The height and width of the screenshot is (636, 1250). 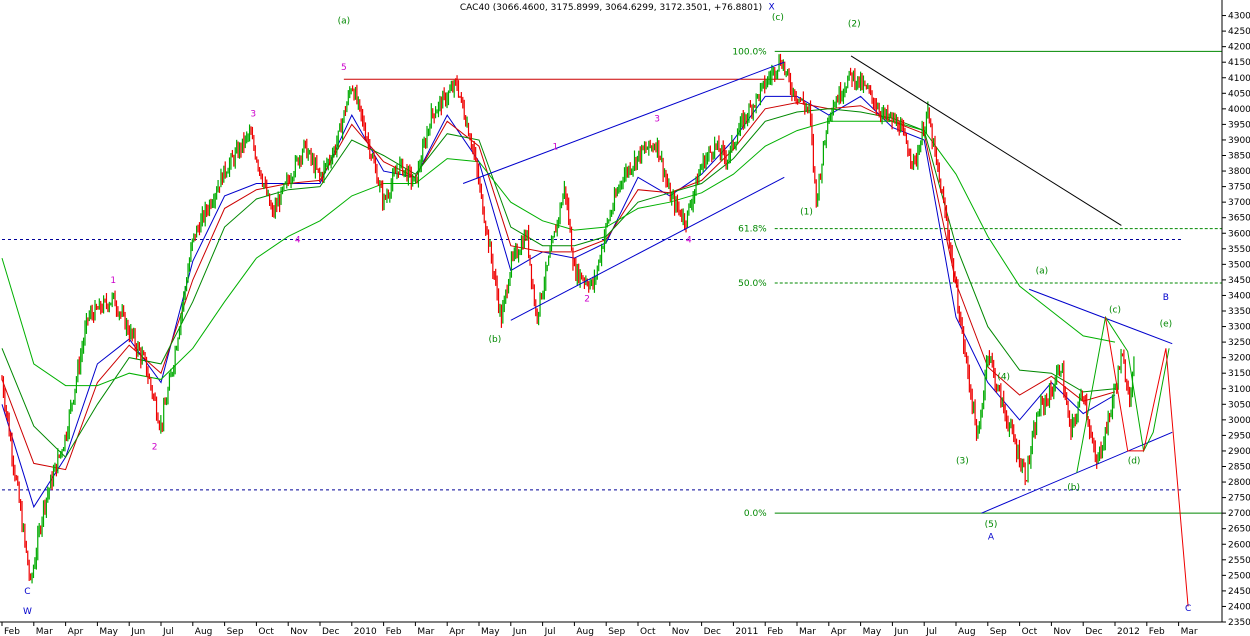 What do you see at coordinates (1239, 343) in the screenshot?
I see `y-tick-label: 3250` at bounding box center [1239, 343].